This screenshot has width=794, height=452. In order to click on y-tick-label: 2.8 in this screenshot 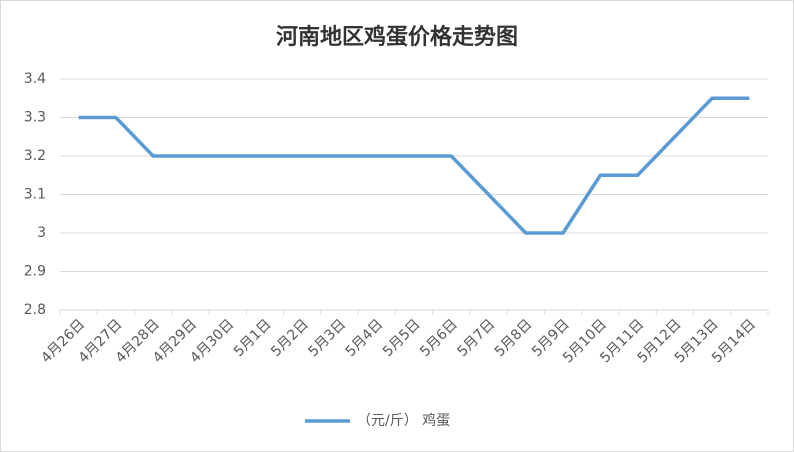, I will do `click(35, 310)`.